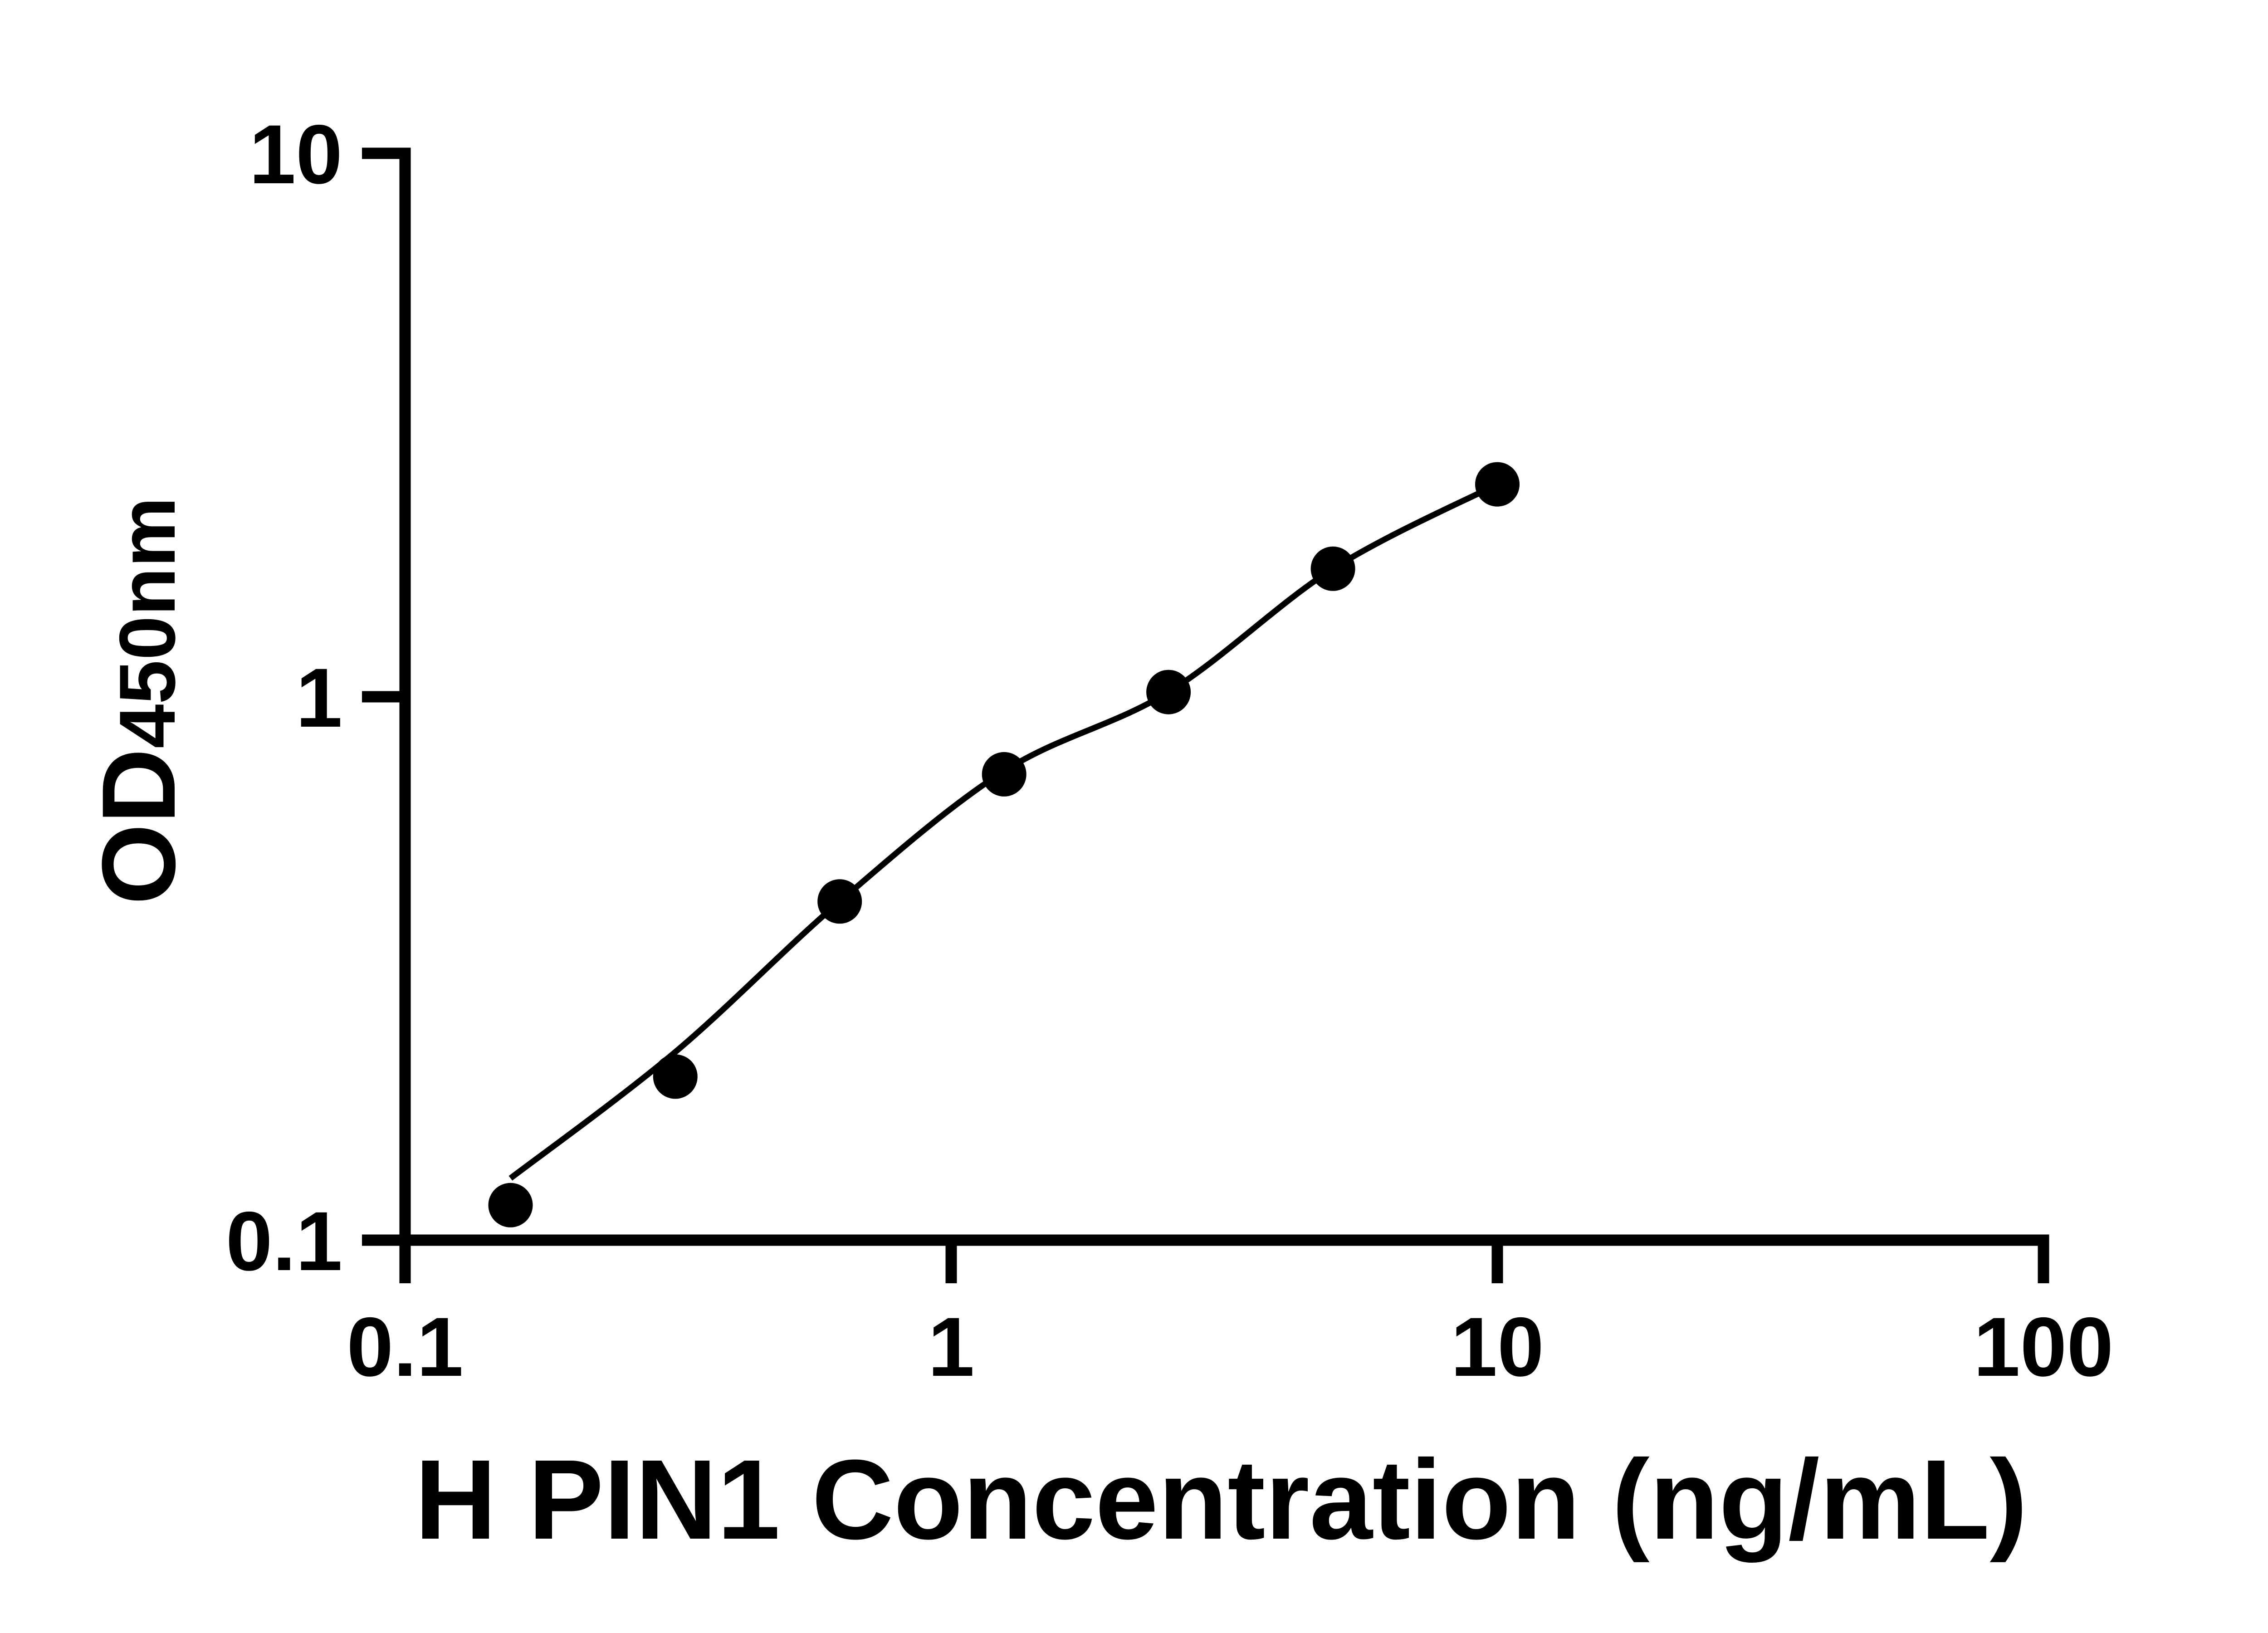 The image size is (2268, 1633). I want to click on y-tick-label: 0.1, so click(284, 1241).